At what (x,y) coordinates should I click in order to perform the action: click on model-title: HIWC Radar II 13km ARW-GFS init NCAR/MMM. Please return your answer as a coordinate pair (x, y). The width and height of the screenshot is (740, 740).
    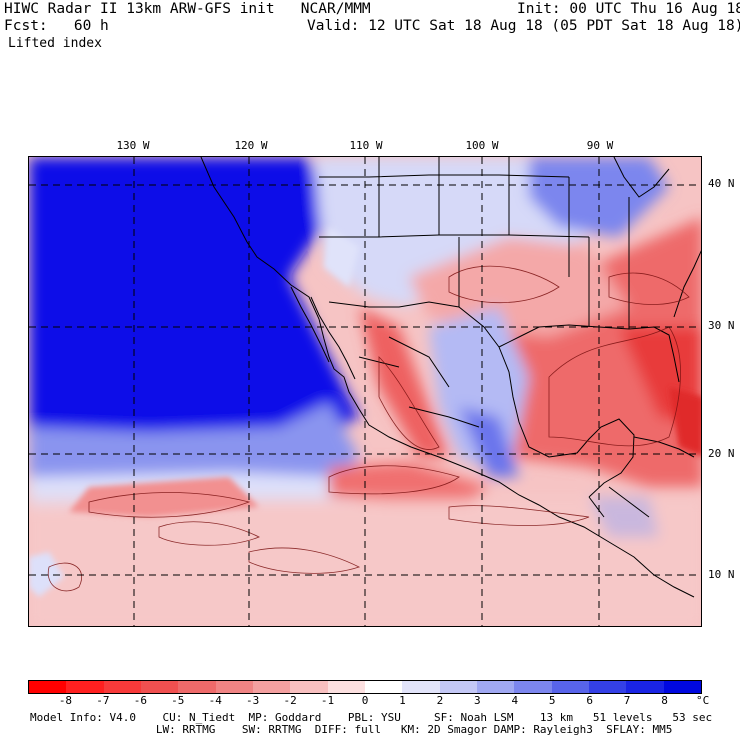
    Looking at the image, I should click on (187, 9).